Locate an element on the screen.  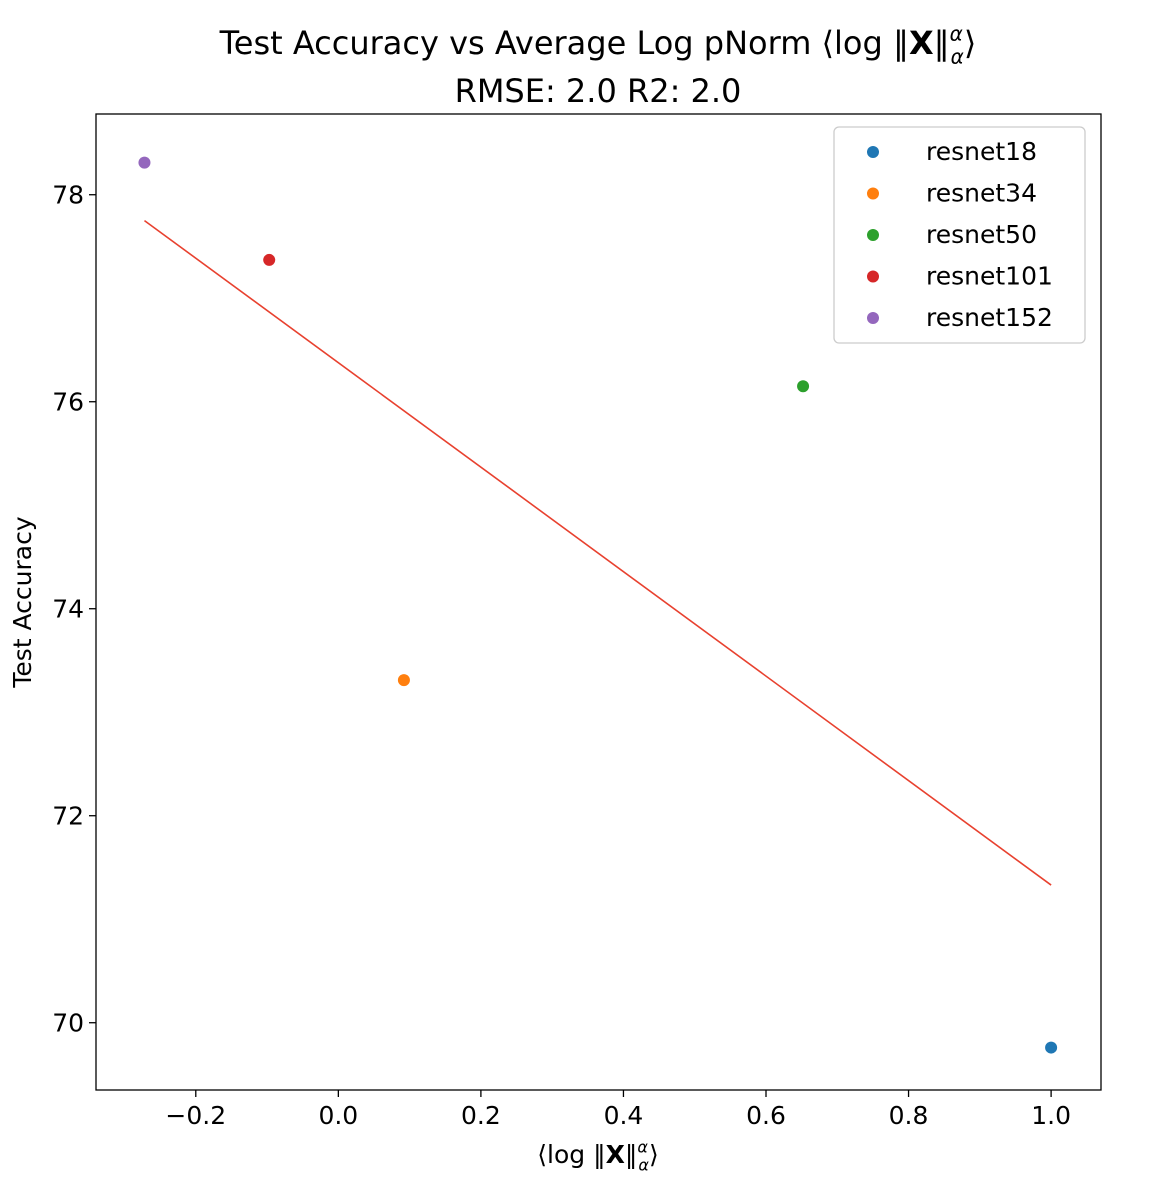
x-tick-label: 0.8 is located at coordinates (909, 1115).